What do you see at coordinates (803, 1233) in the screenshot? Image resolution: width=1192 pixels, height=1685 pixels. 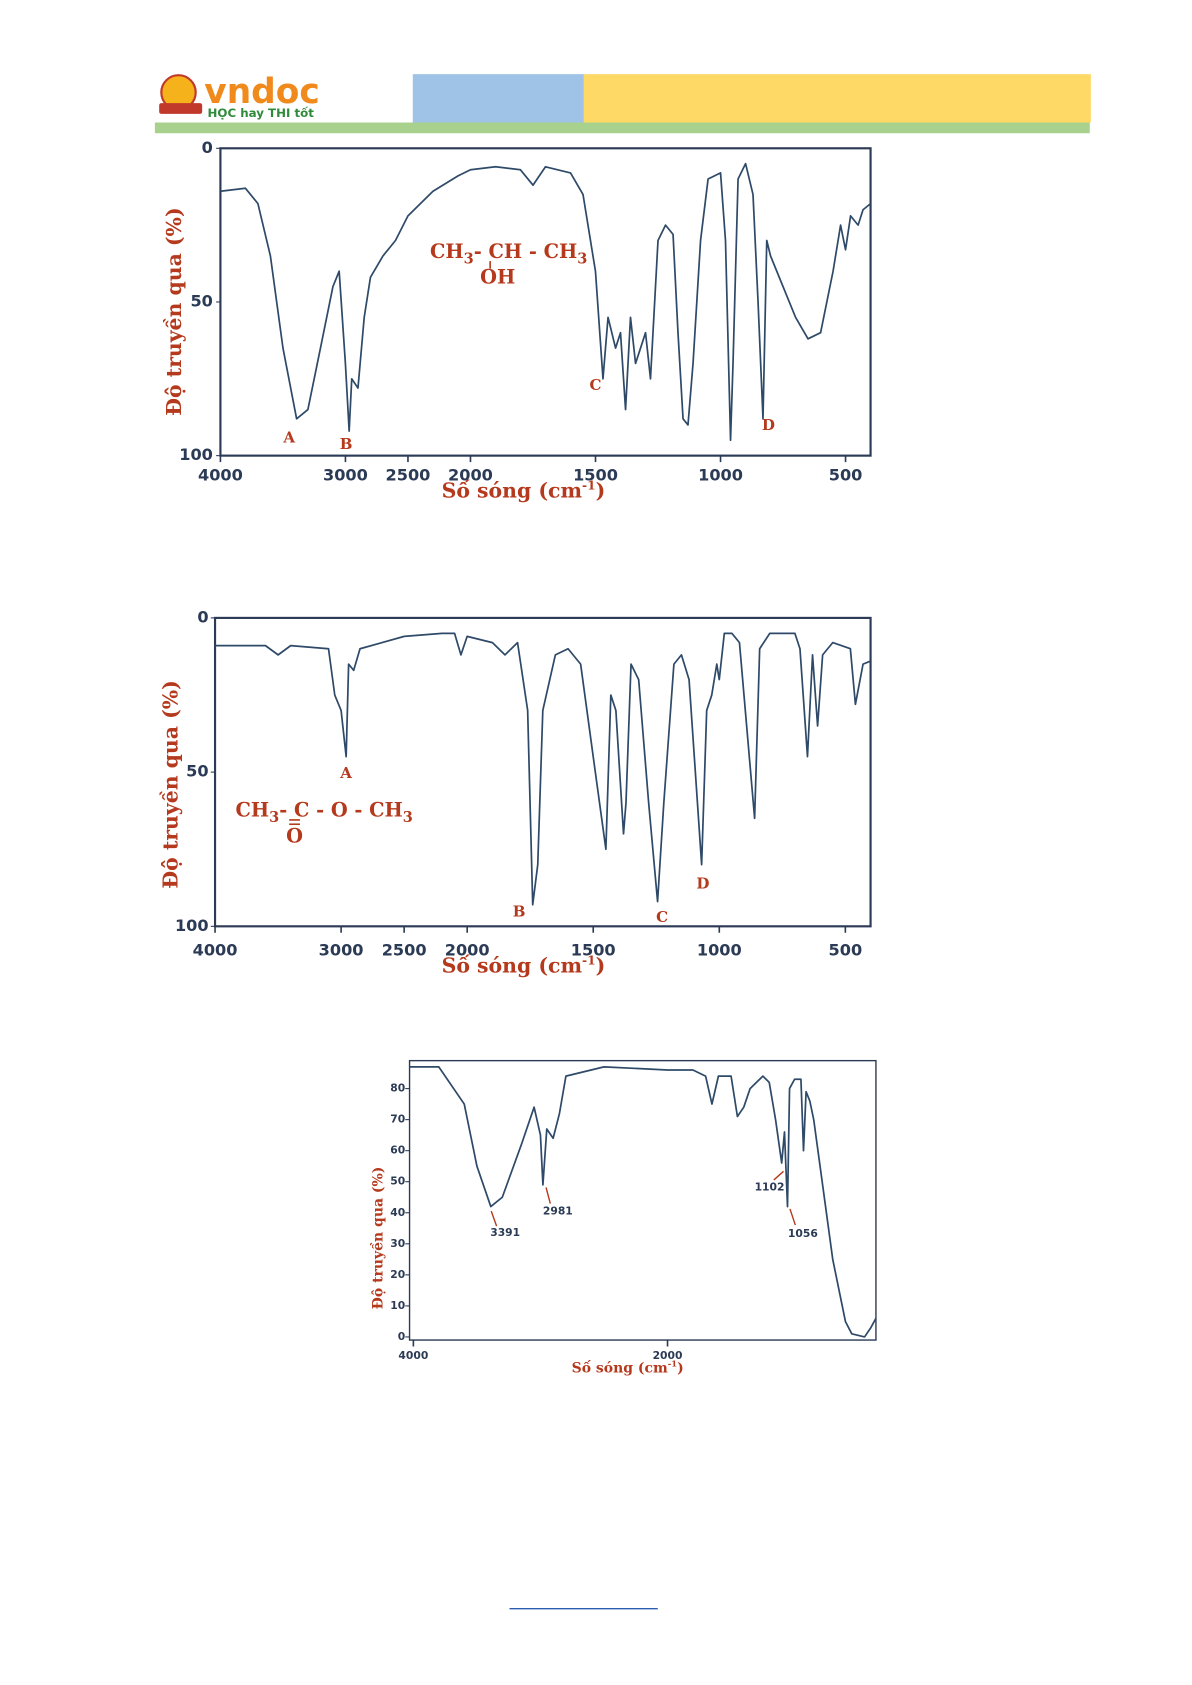 I see `peak-label: 1056` at bounding box center [803, 1233].